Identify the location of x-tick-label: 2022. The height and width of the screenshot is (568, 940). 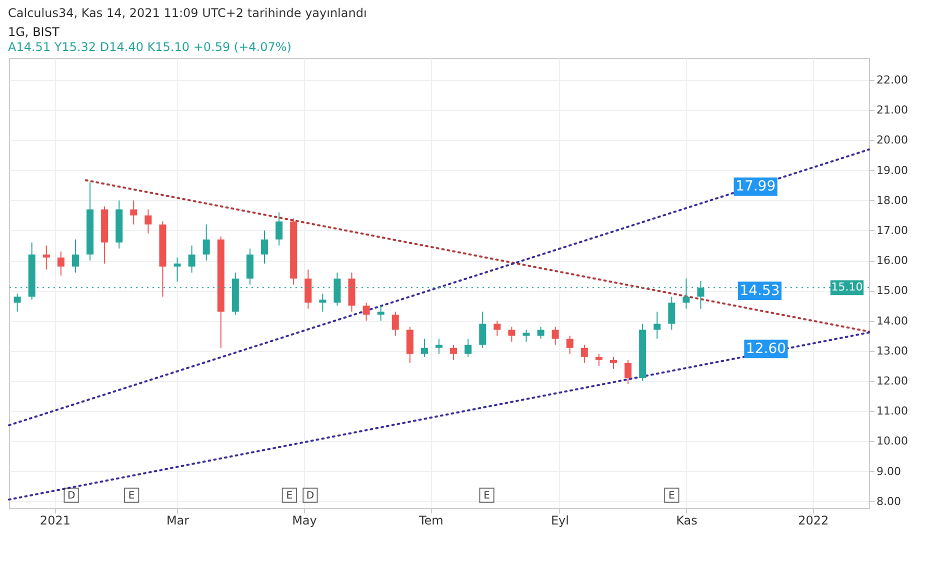
(813, 521).